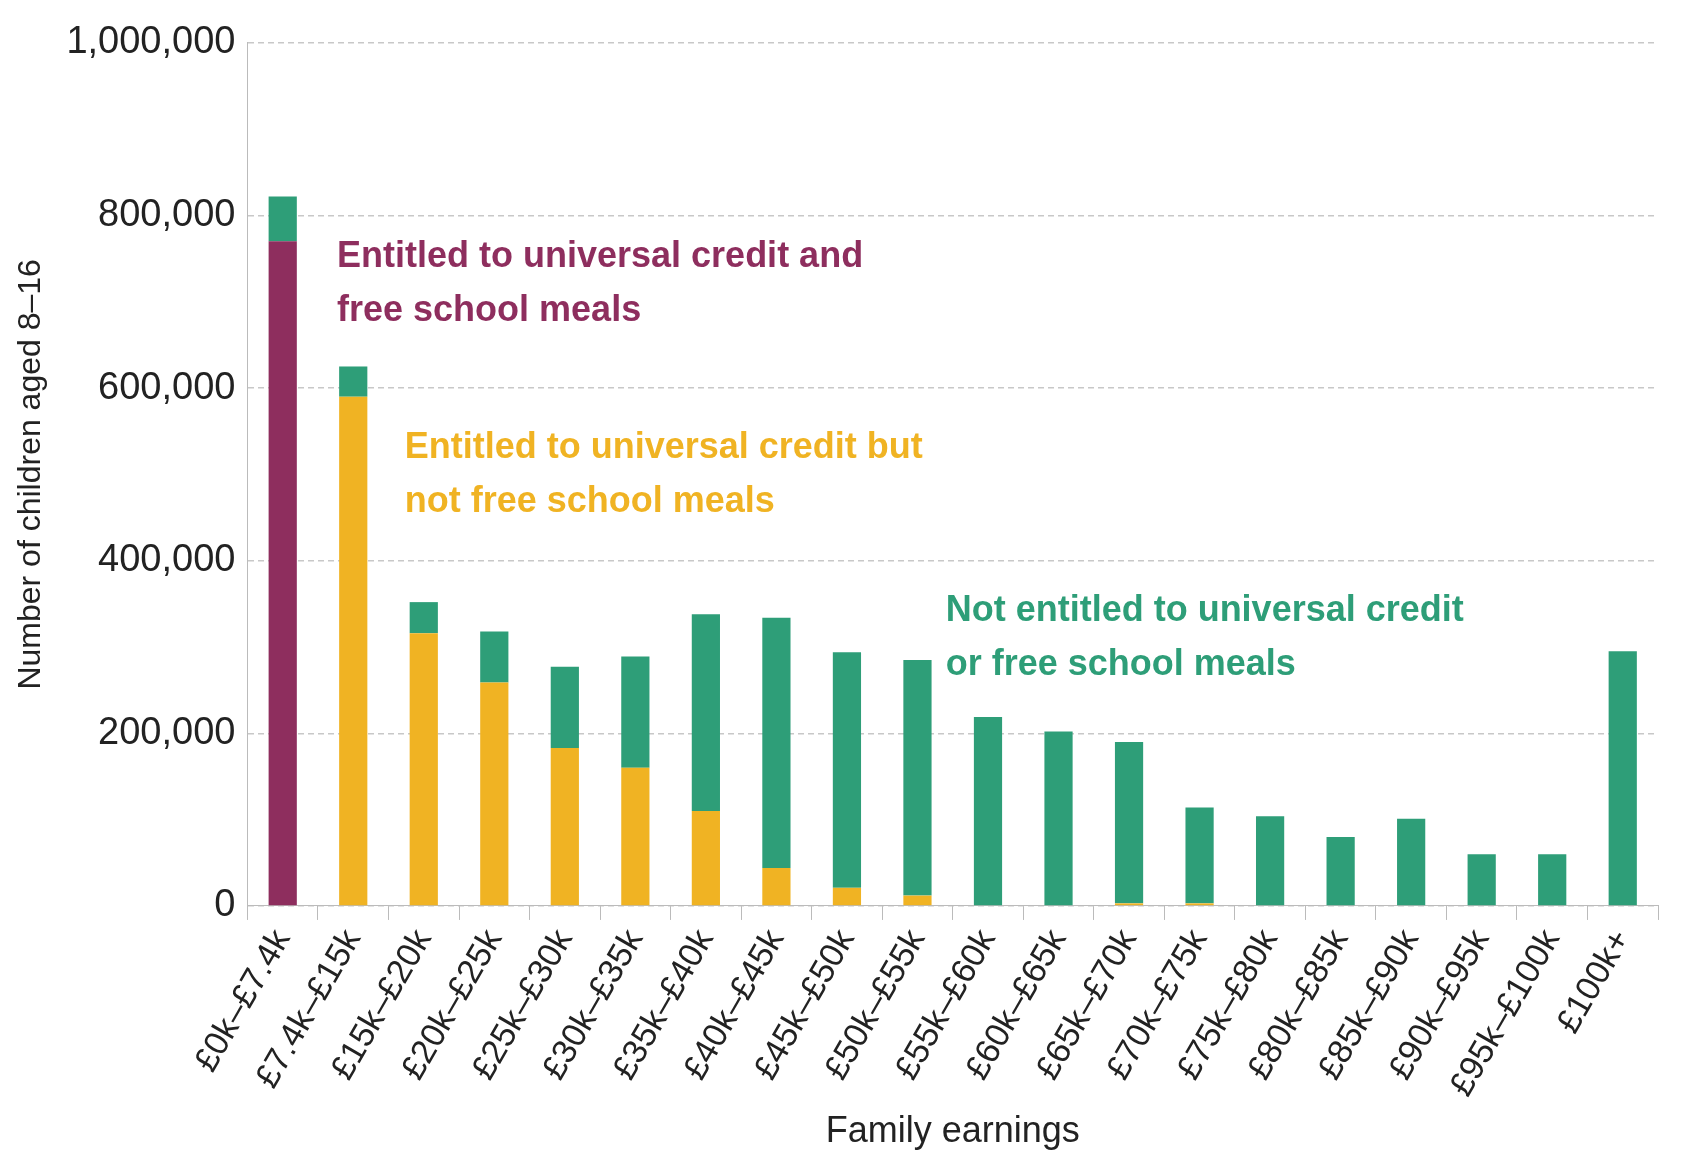 The width and height of the screenshot is (1682, 1171). I want to click on y-tick-label: 0, so click(225, 903).